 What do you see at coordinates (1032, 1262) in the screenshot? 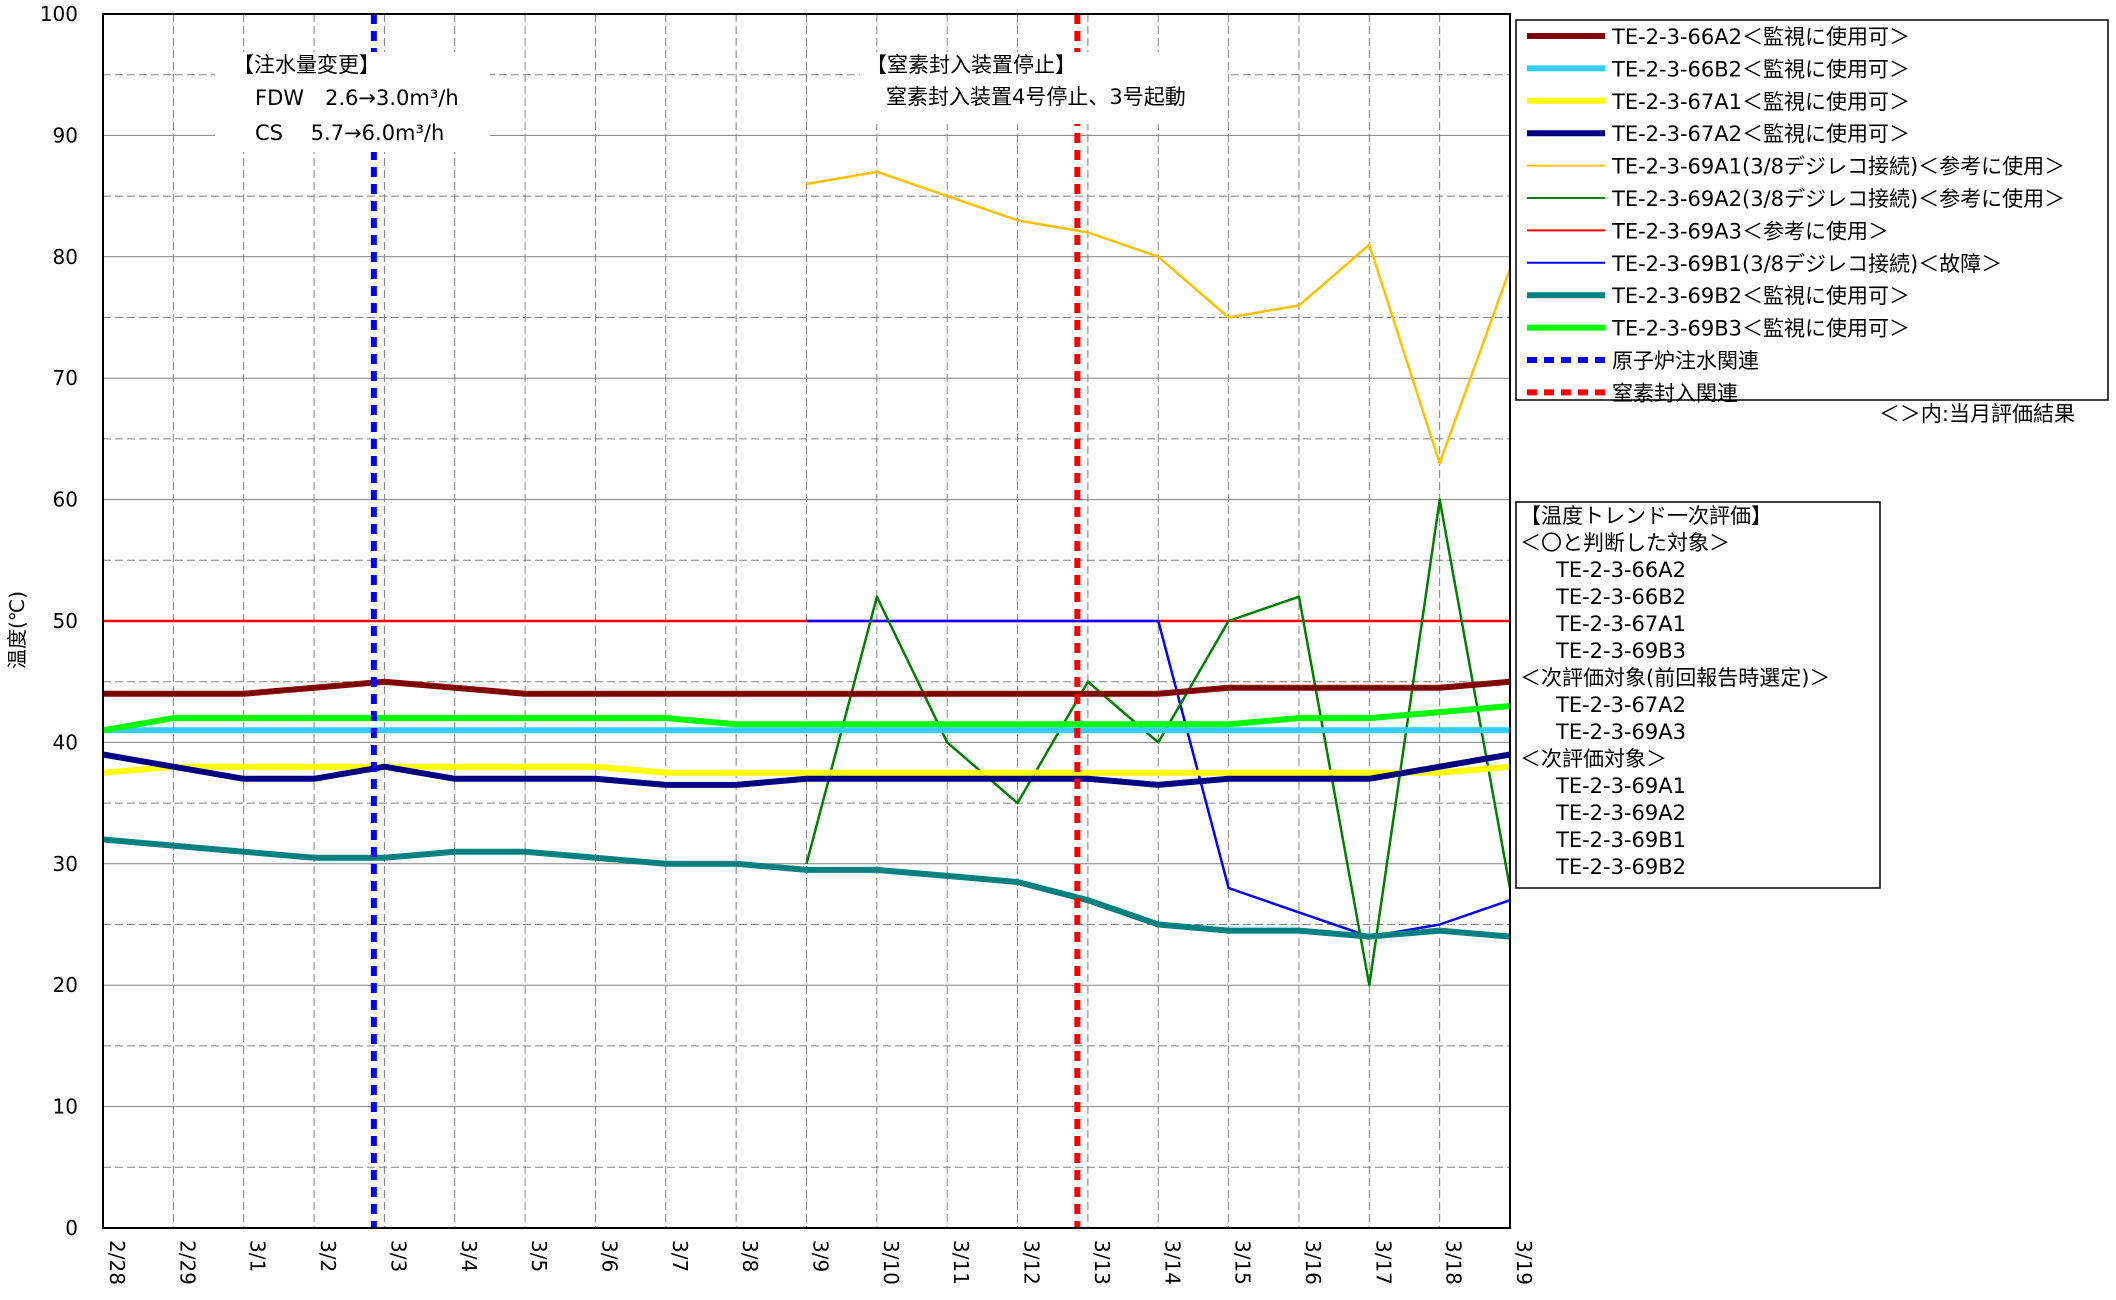
I see `x-tick-label: 3/12` at bounding box center [1032, 1262].